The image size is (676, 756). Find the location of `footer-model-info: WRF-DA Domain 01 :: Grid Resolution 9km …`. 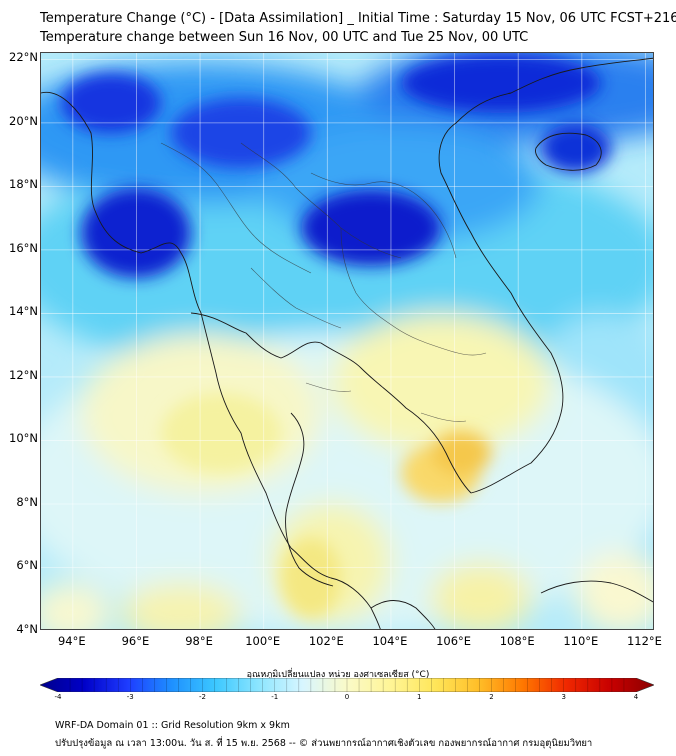

footer-model-info: WRF-DA Domain 01 :: Grid Resolution 9km … is located at coordinates (172, 725).